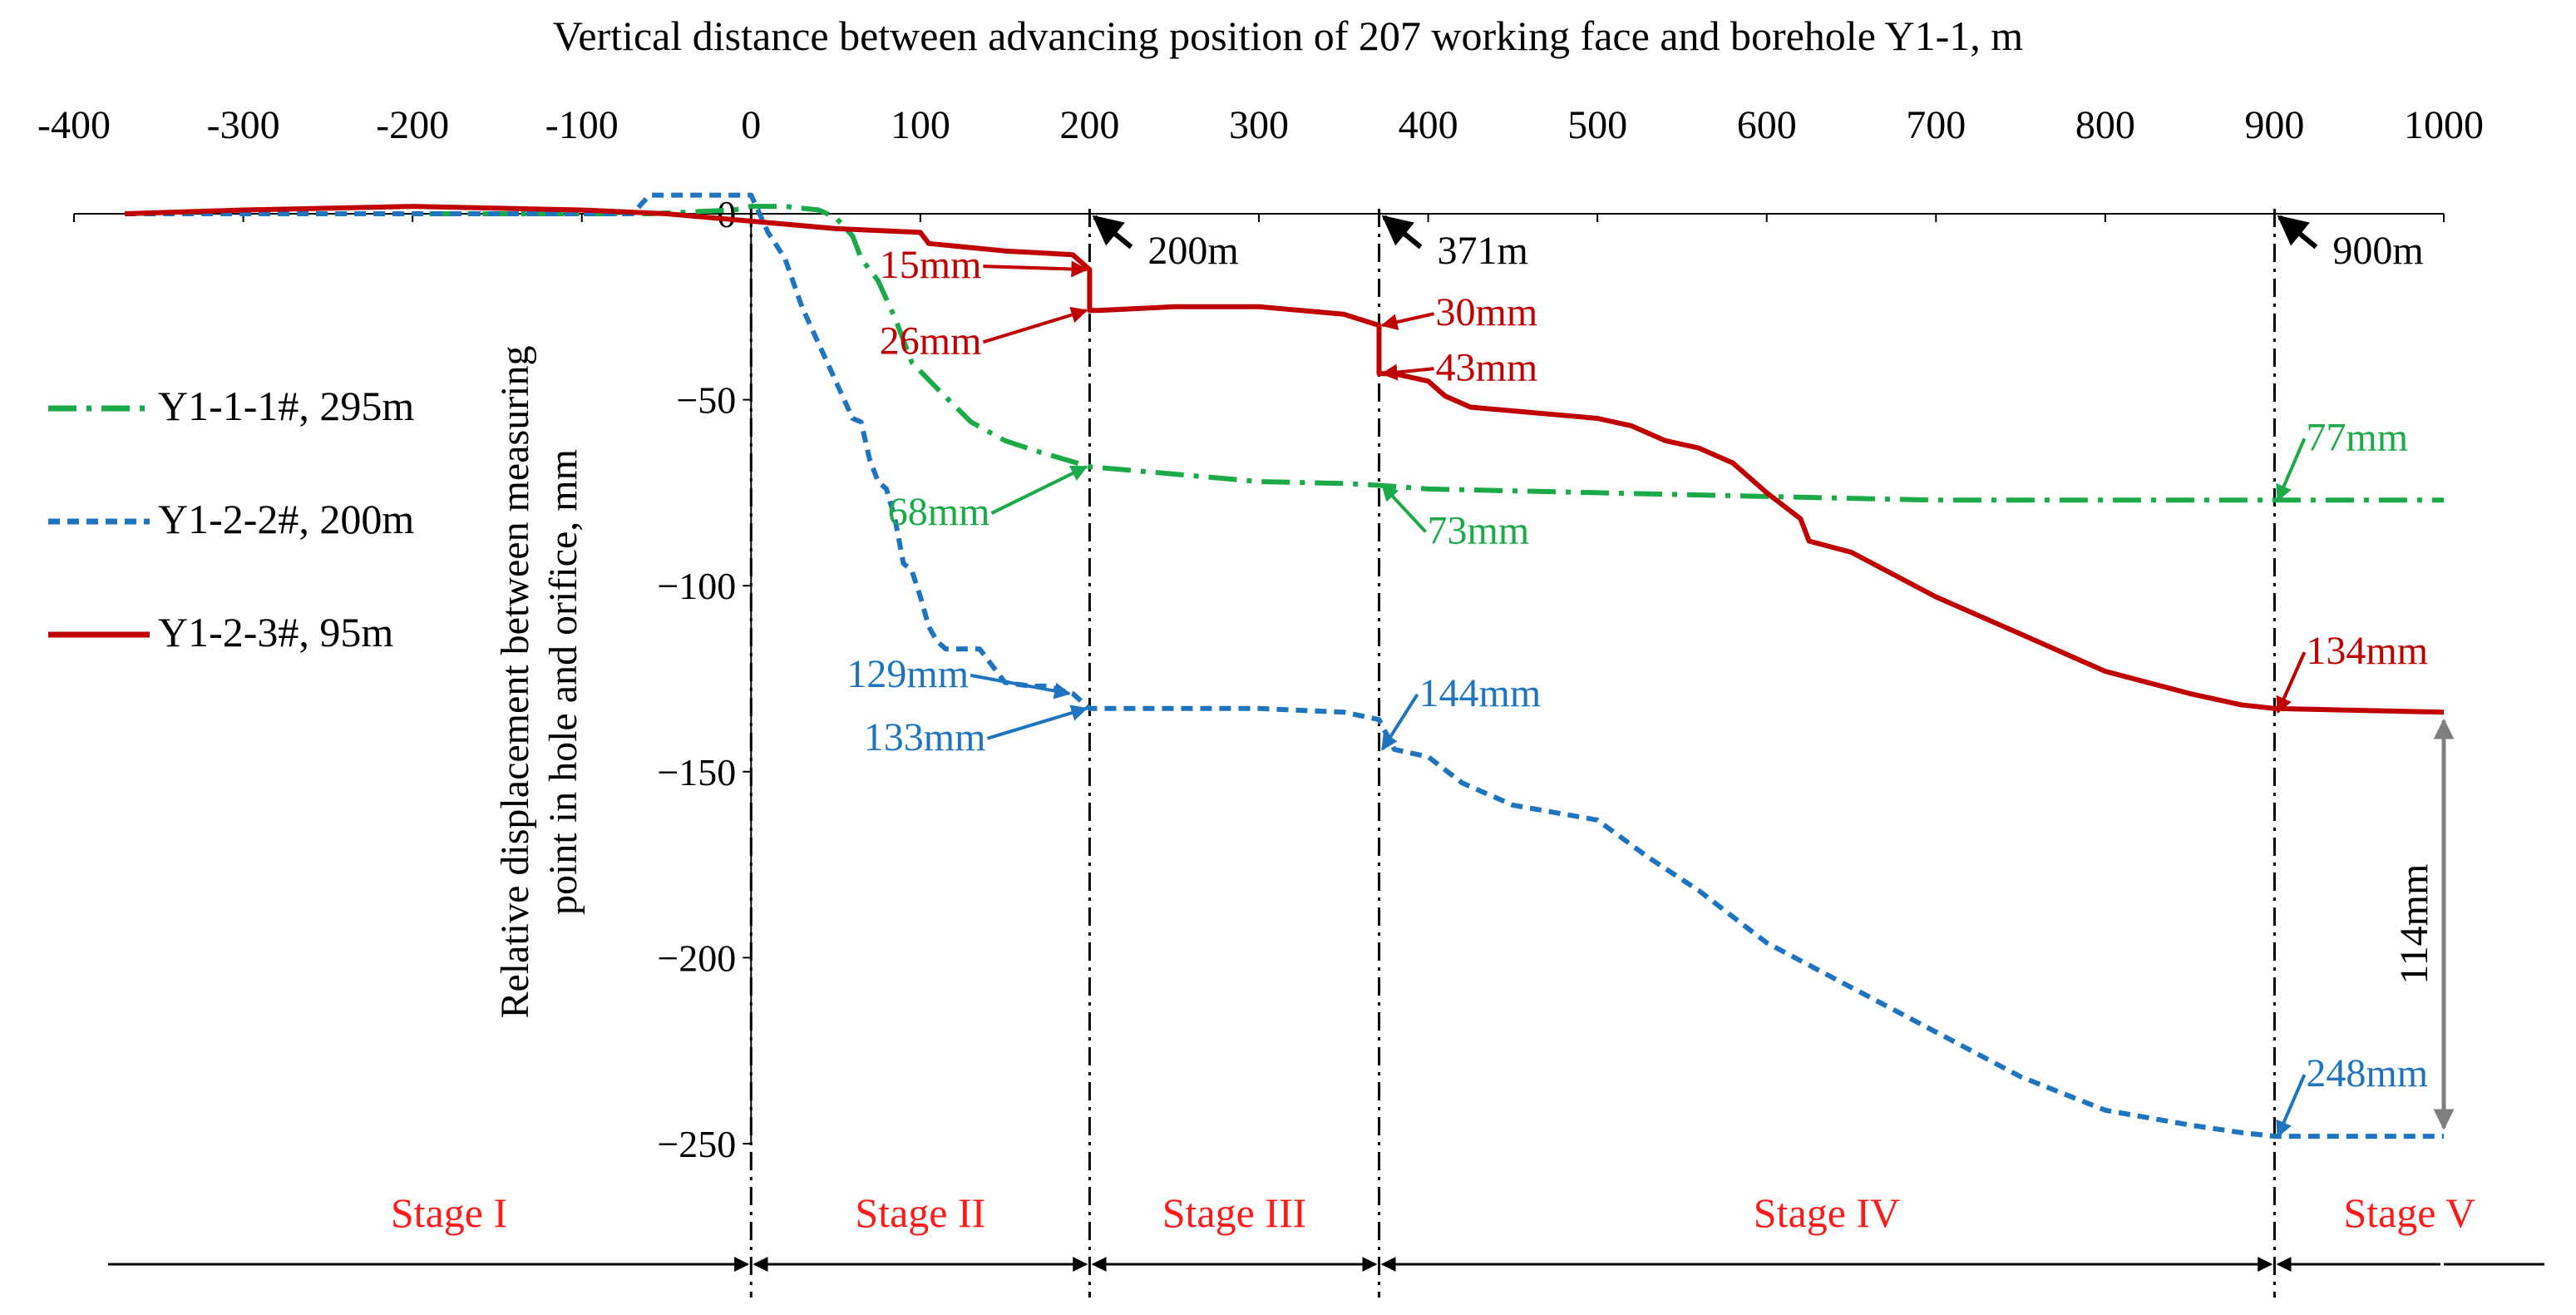 The image size is (2576, 1315). Describe the element at coordinates (925, 737) in the screenshot. I see `annotation-label: 133mm` at that location.